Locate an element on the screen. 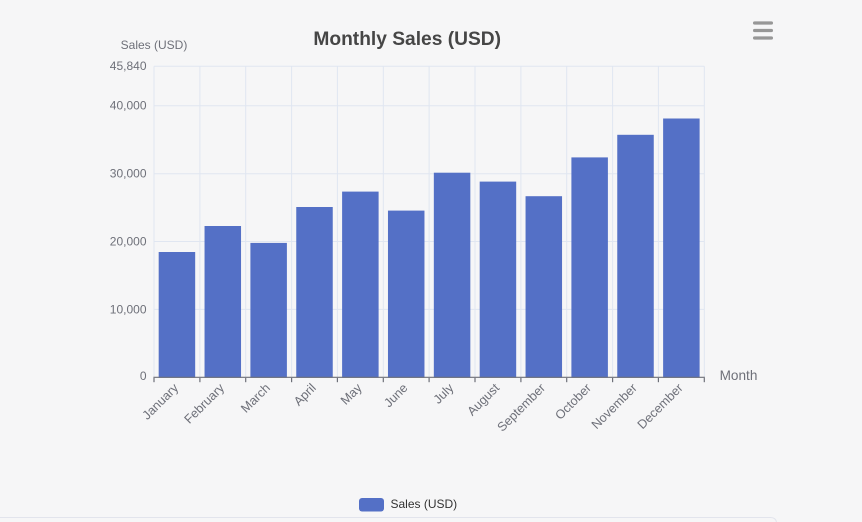 The height and width of the screenshot is (522, 862). svg-text: Monthly Sales (USD) is located at coordinates (407, 39).